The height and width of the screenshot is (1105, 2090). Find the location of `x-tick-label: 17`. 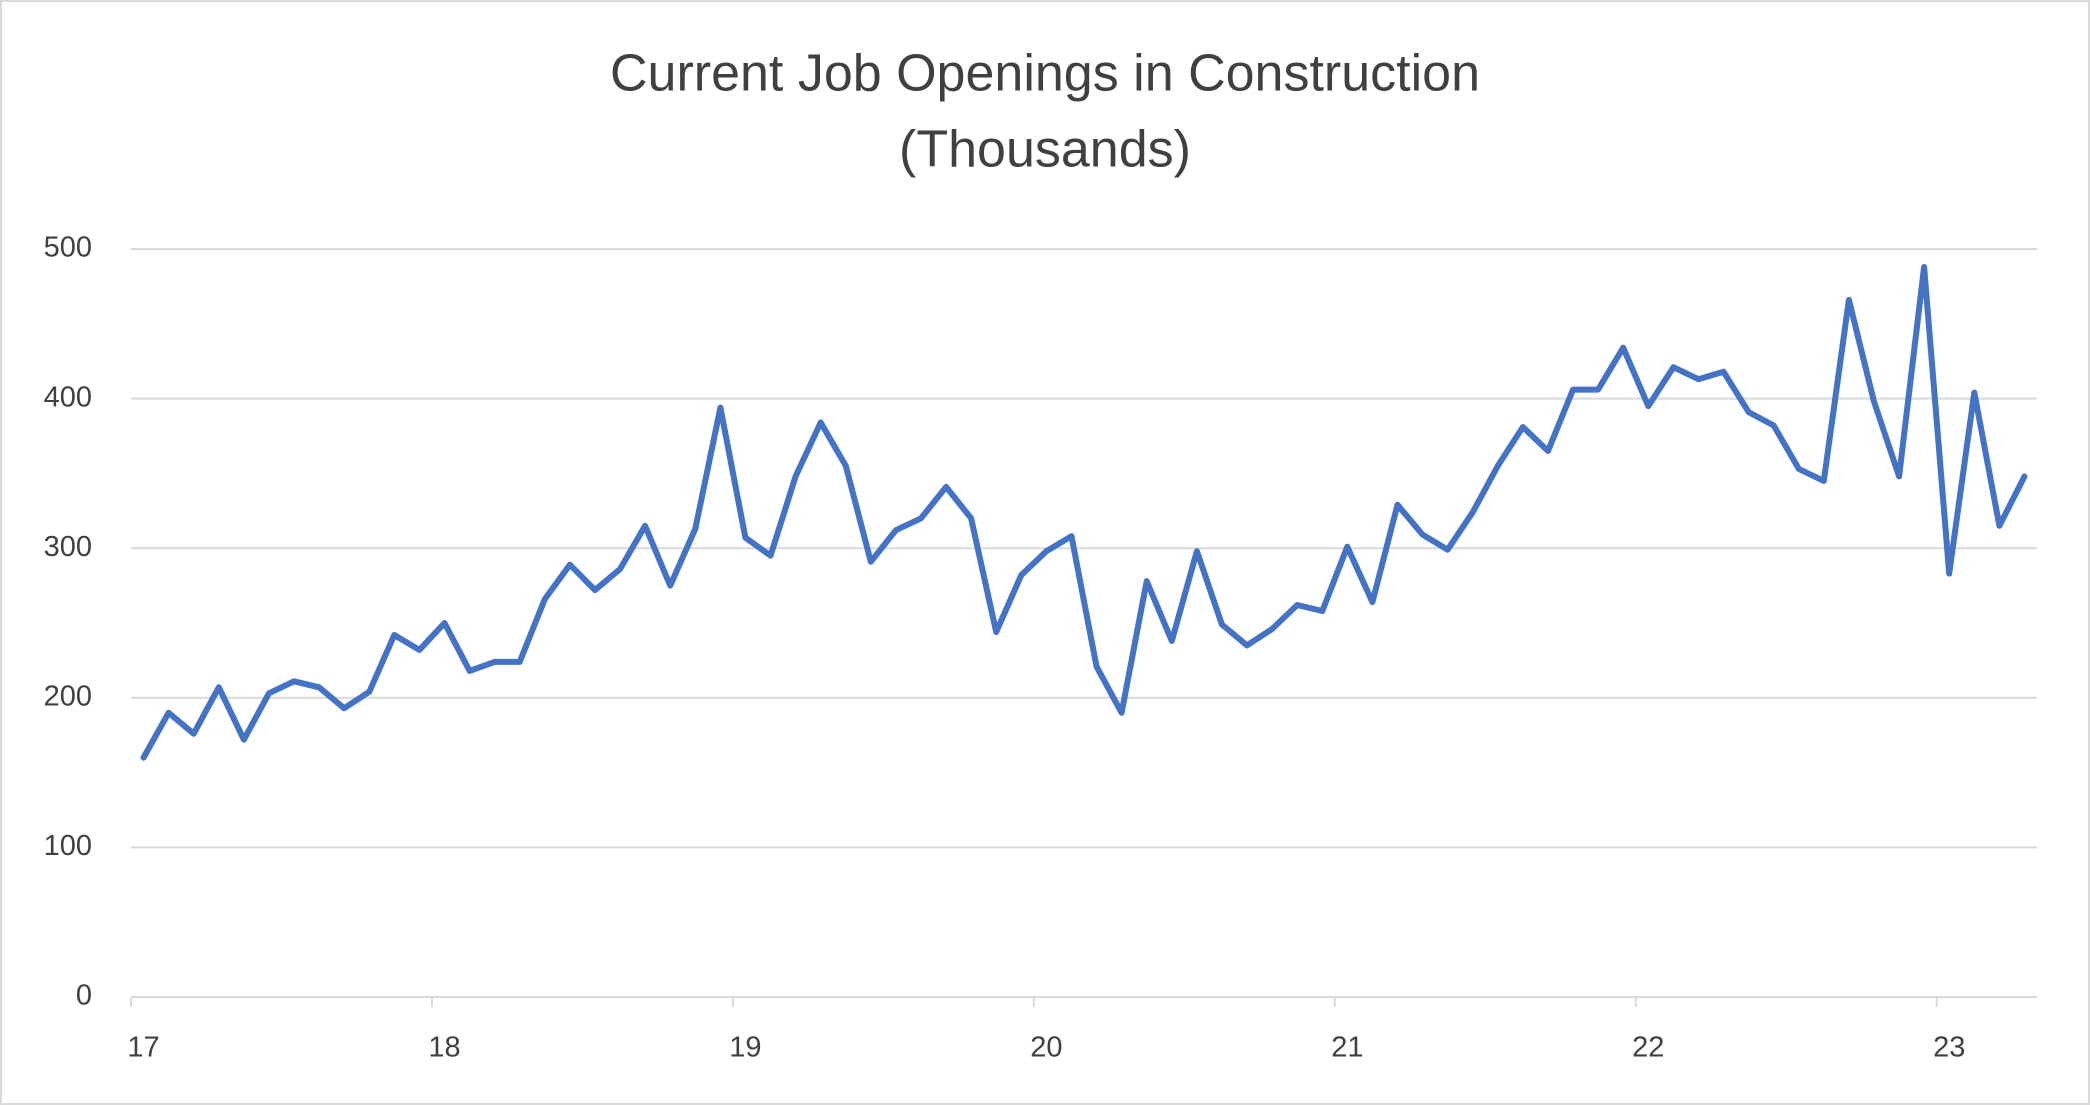

x-tick-label: 17 is located at coordinates (143, 1048).